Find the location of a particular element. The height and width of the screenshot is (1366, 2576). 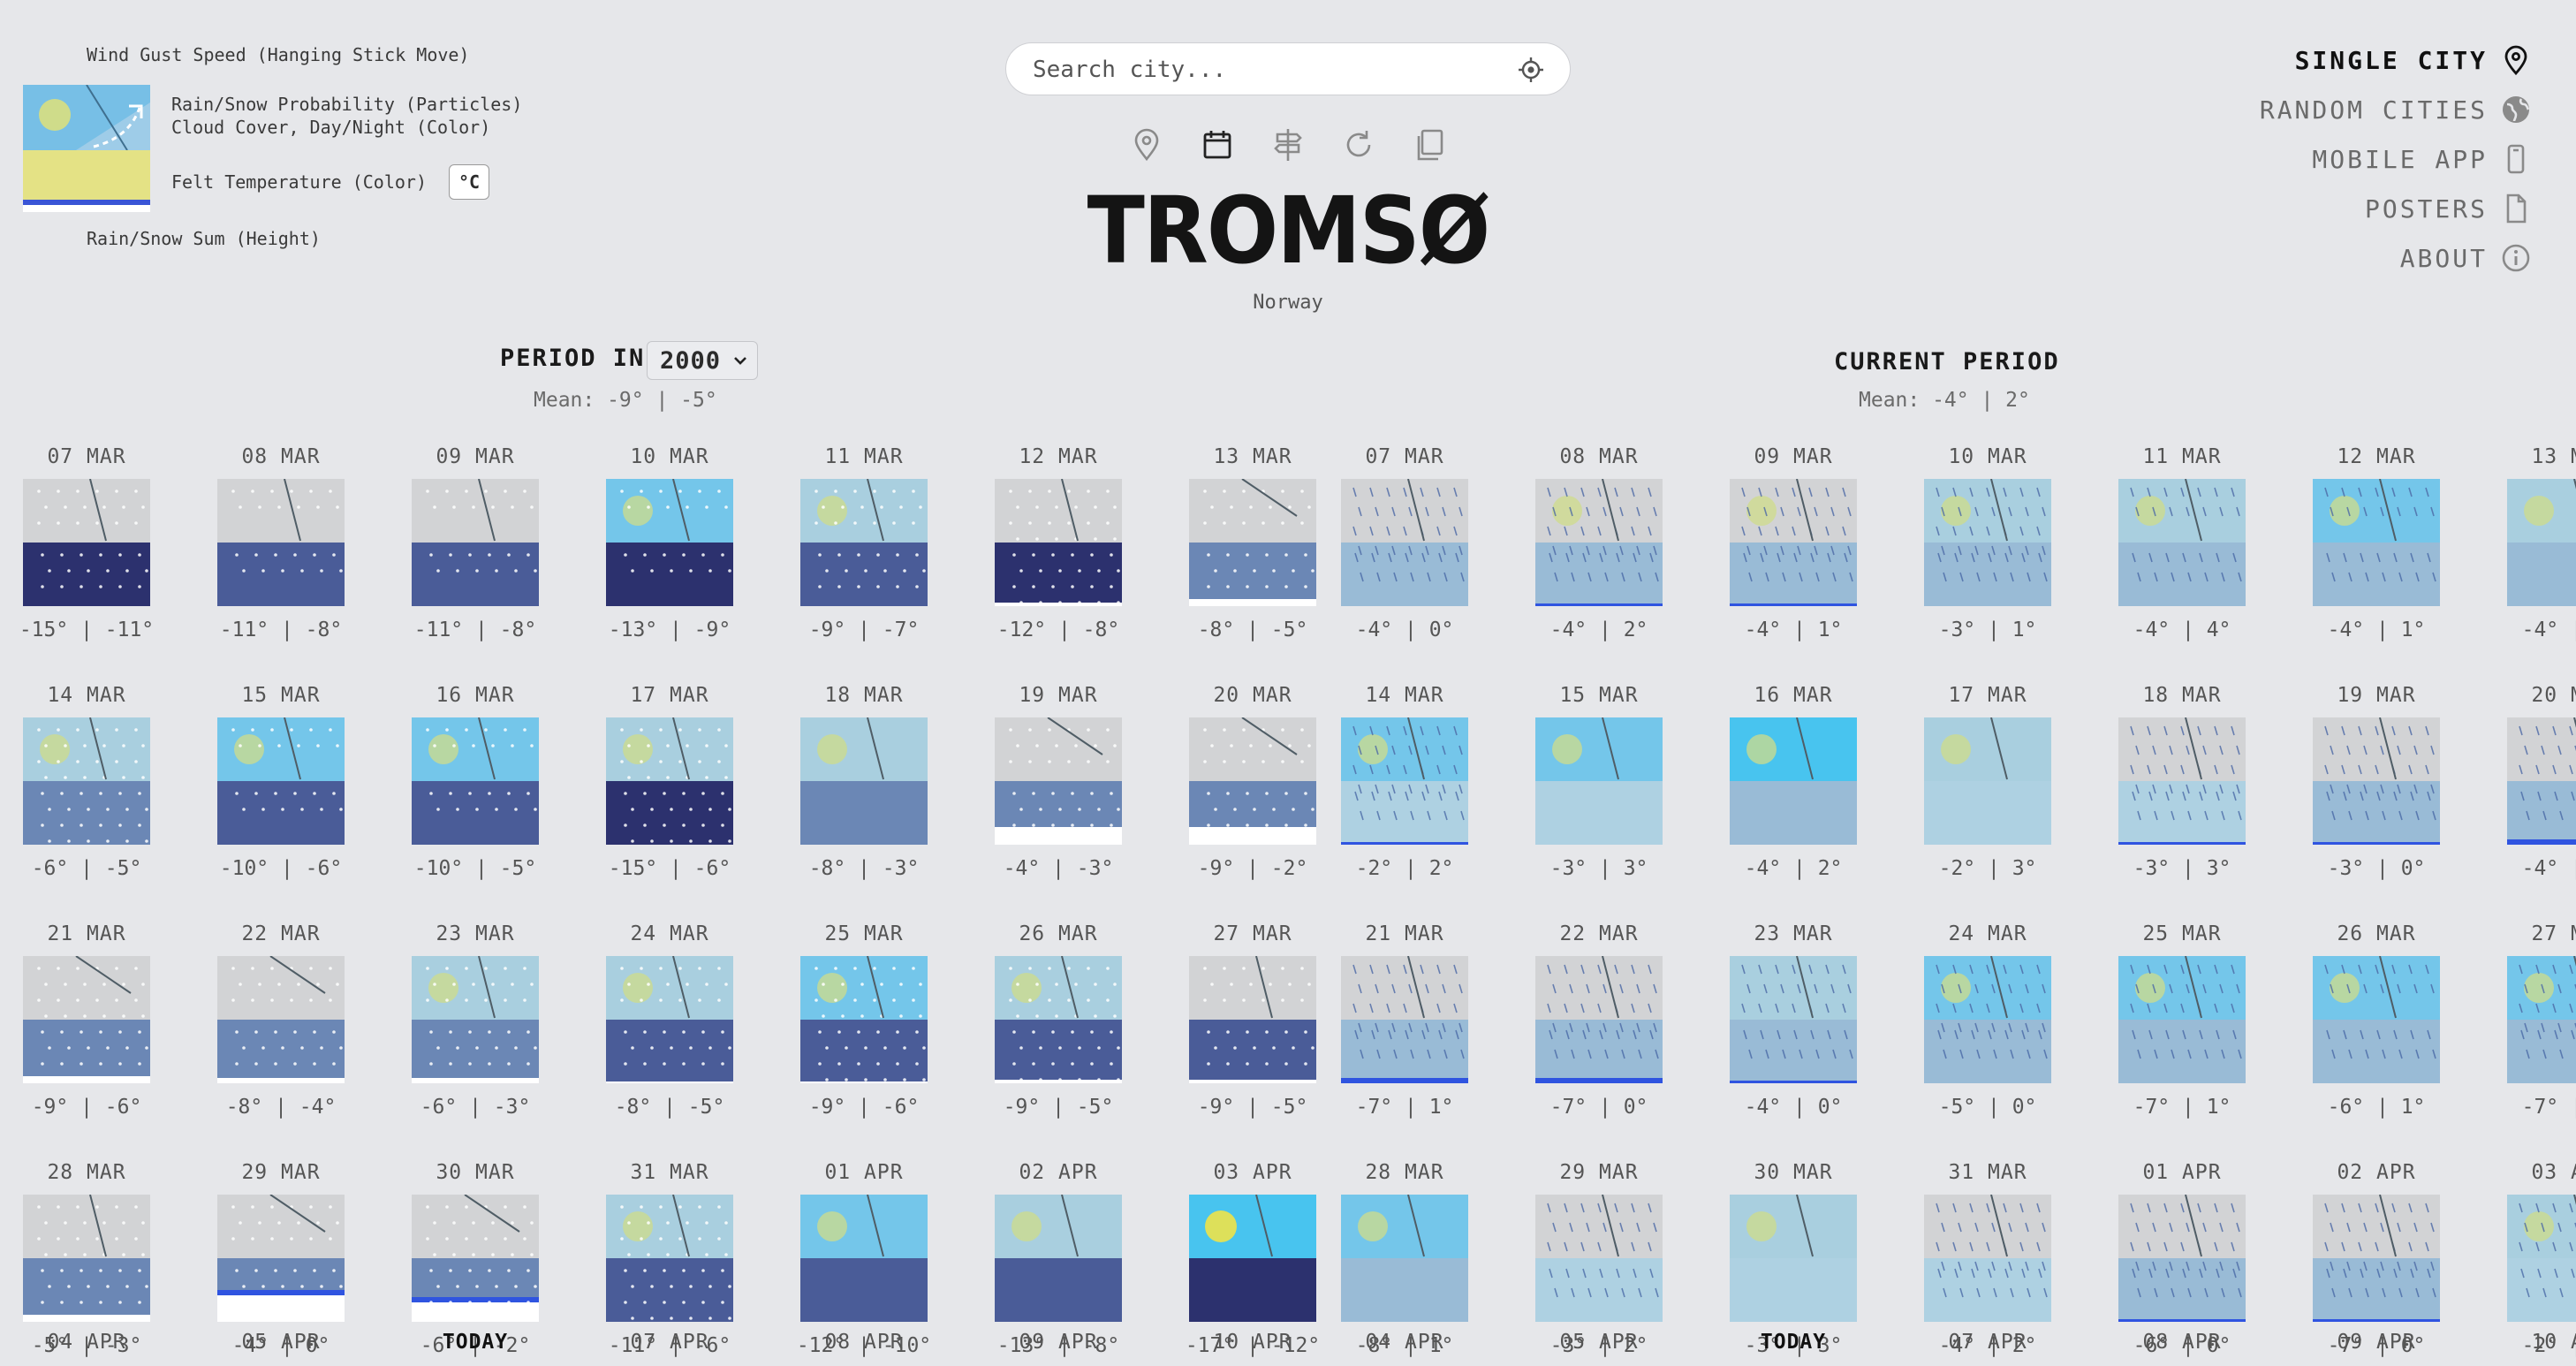

day-date: 18 MAR is located at coordinates (864, 696).